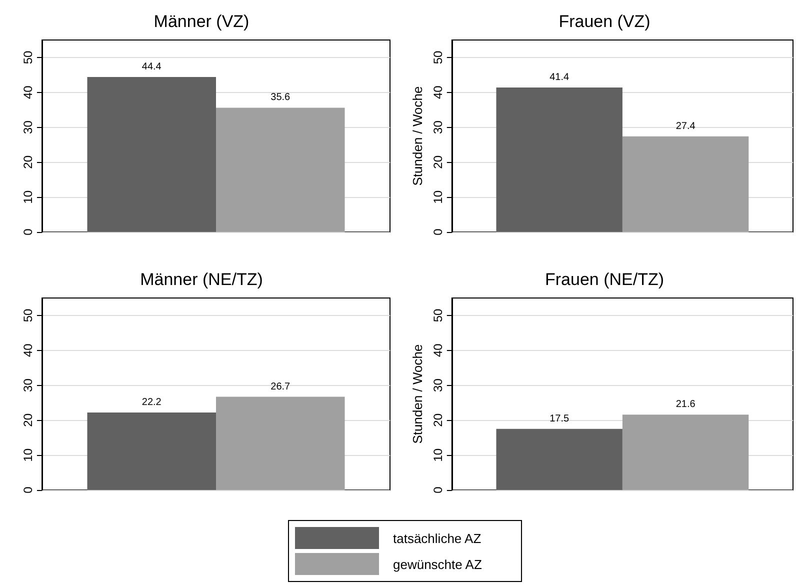 The image size is (806, 588). What do you see at coordinates (604, 21) in the screenshot?
I see `chart-title: Frauen (VZ)` at bounding box center [604, 21].